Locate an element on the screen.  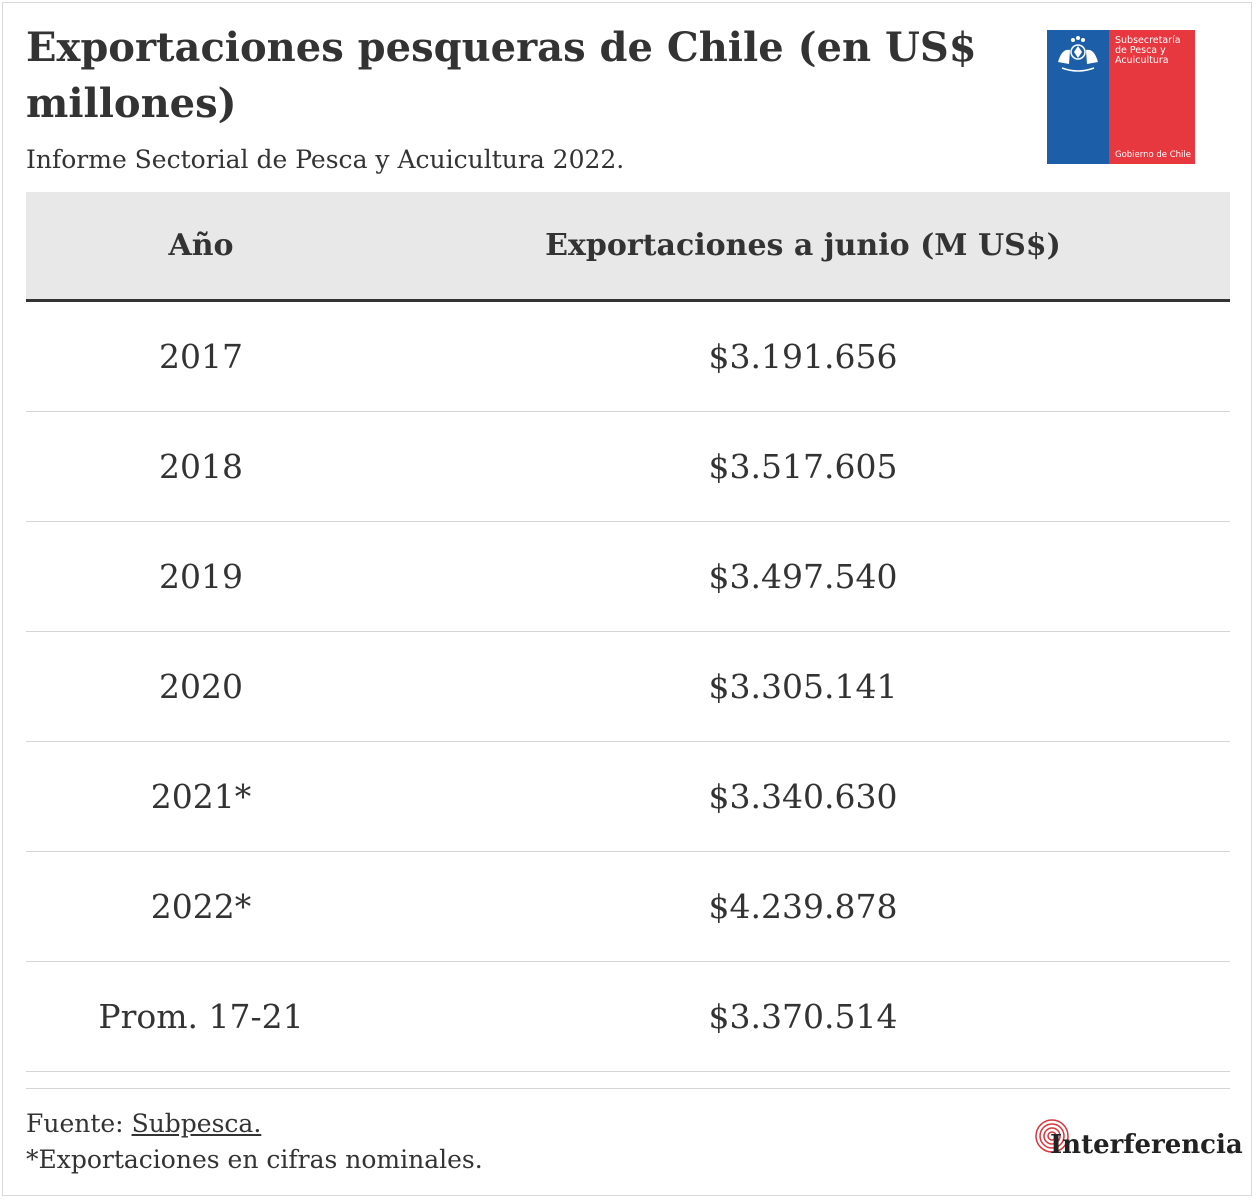
year-cell: 2021* is located at coordinates (201, 796).